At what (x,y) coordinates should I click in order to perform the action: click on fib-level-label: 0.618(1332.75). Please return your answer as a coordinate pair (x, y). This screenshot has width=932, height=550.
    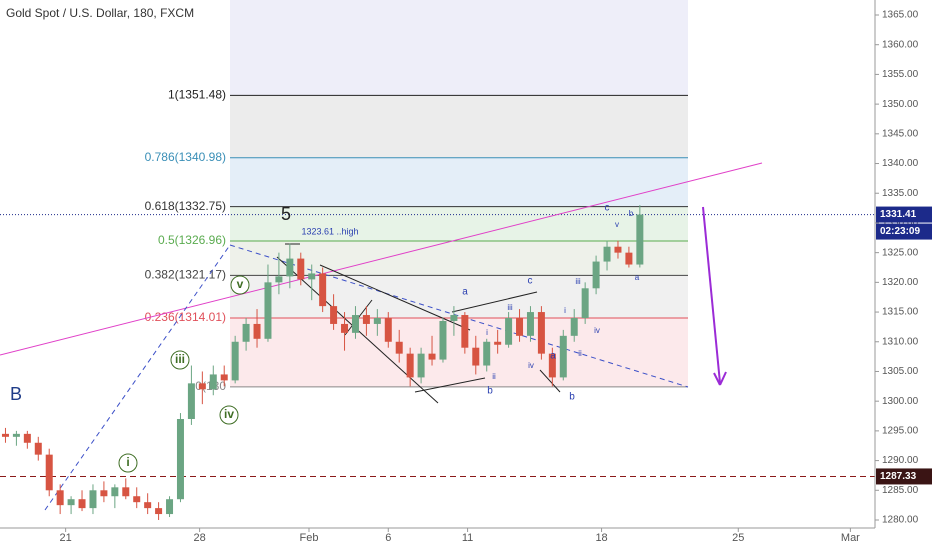
    Looking at the image, I should click on (185, 206).